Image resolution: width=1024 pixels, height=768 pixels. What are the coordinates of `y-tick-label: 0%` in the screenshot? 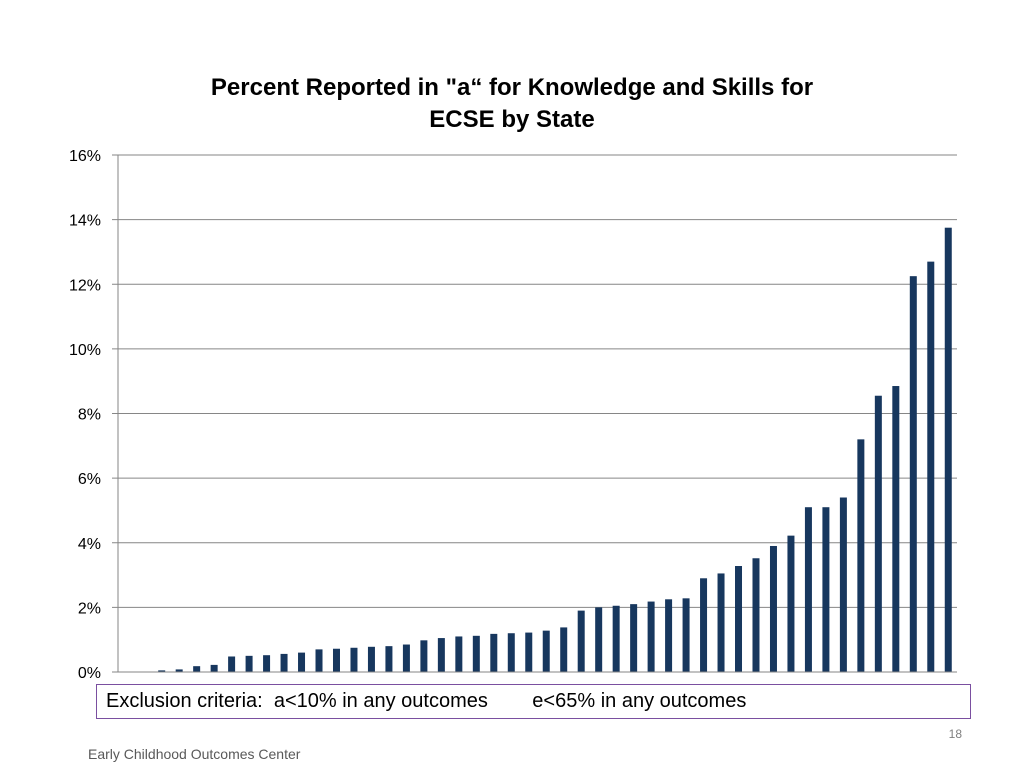 It's located at (89, 673).